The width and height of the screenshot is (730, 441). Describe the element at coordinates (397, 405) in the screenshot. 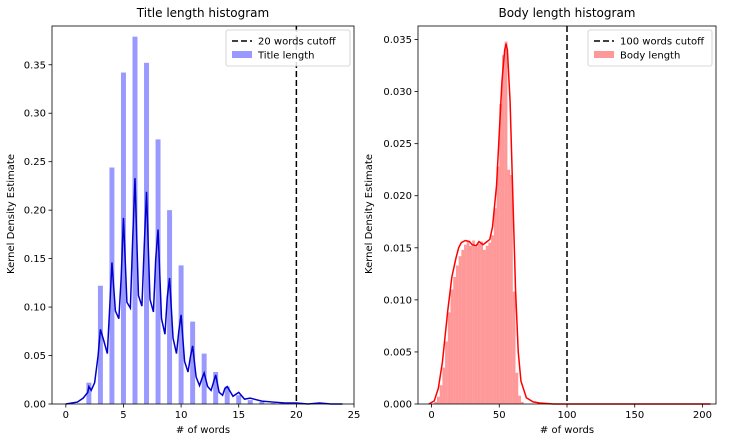

I see `body-length-y-tick-label: 0.000` at that location.